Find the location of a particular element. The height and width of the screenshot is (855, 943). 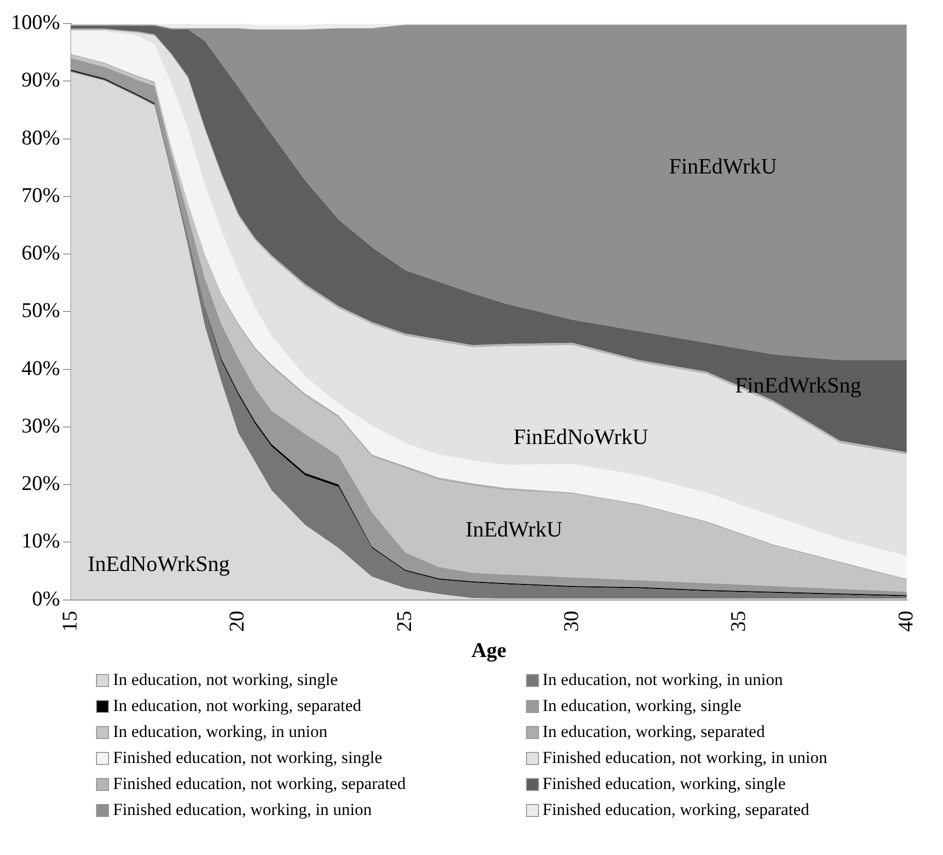

legend-label: In education, working, in union is located at coordinates (220, 732).